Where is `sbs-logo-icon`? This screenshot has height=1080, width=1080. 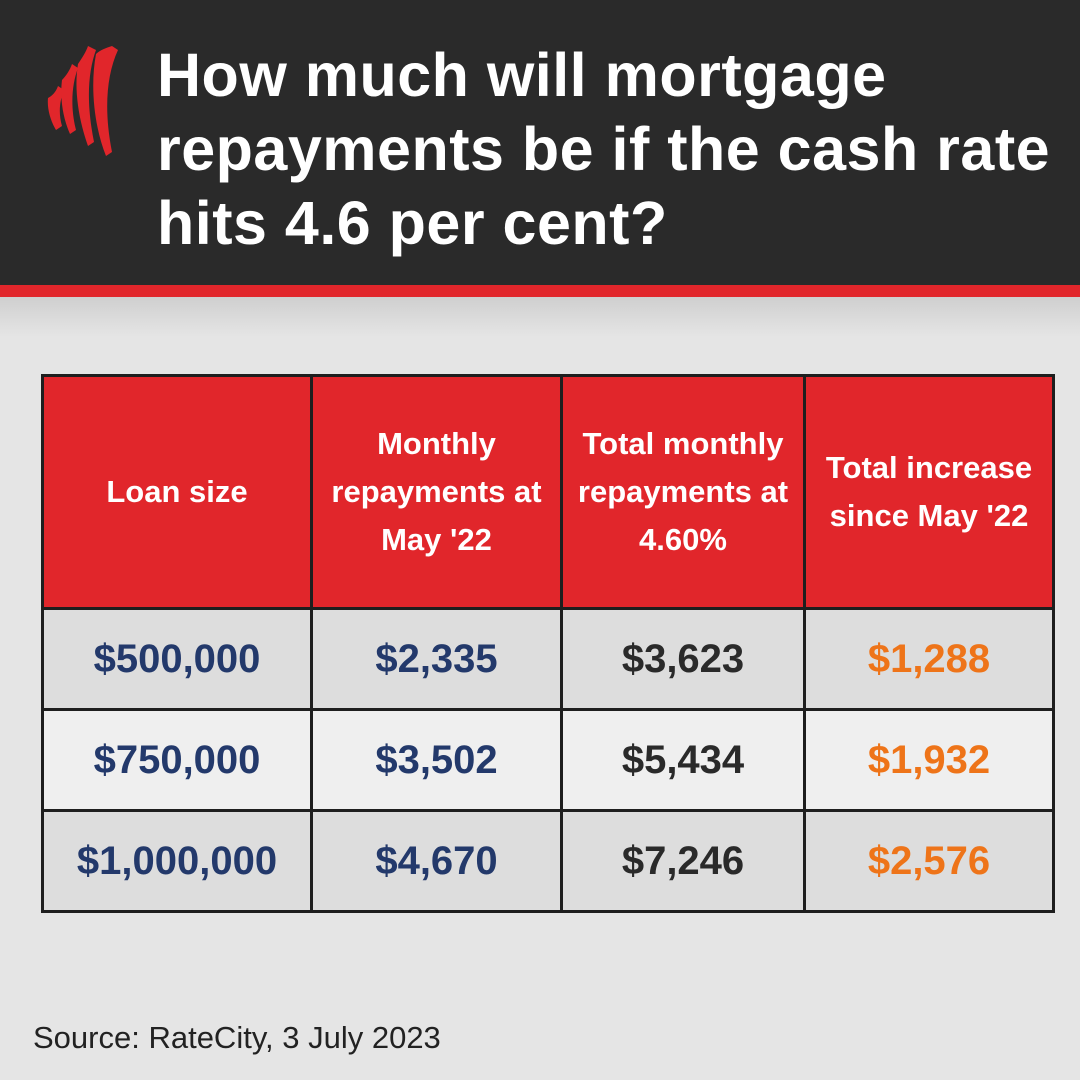 sbs-logo-icon is located at coordinates (82, 101).